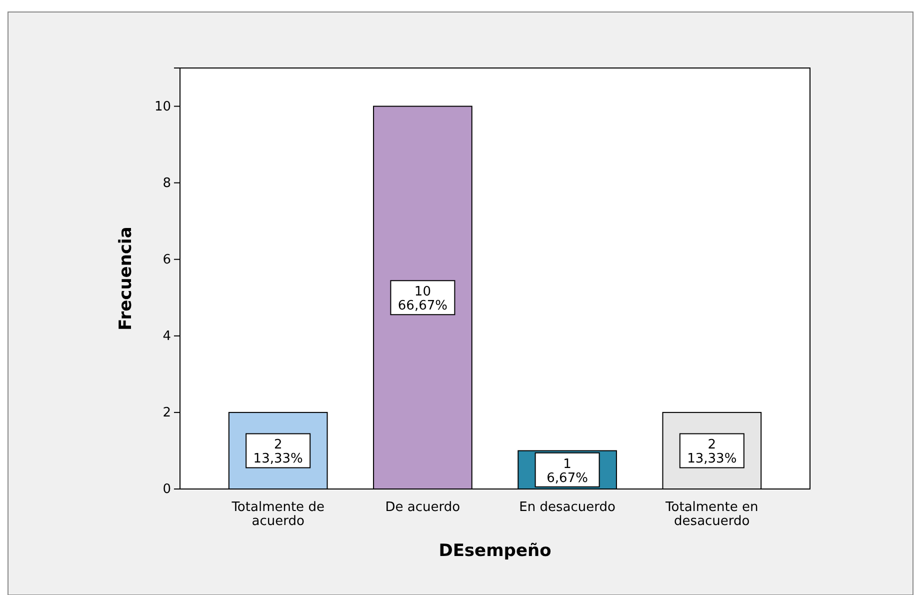 The image size is (921, 595). Describe the element at coordinates (166, 183) in the screenshot. I see `y-tick-label: 8` at that location.